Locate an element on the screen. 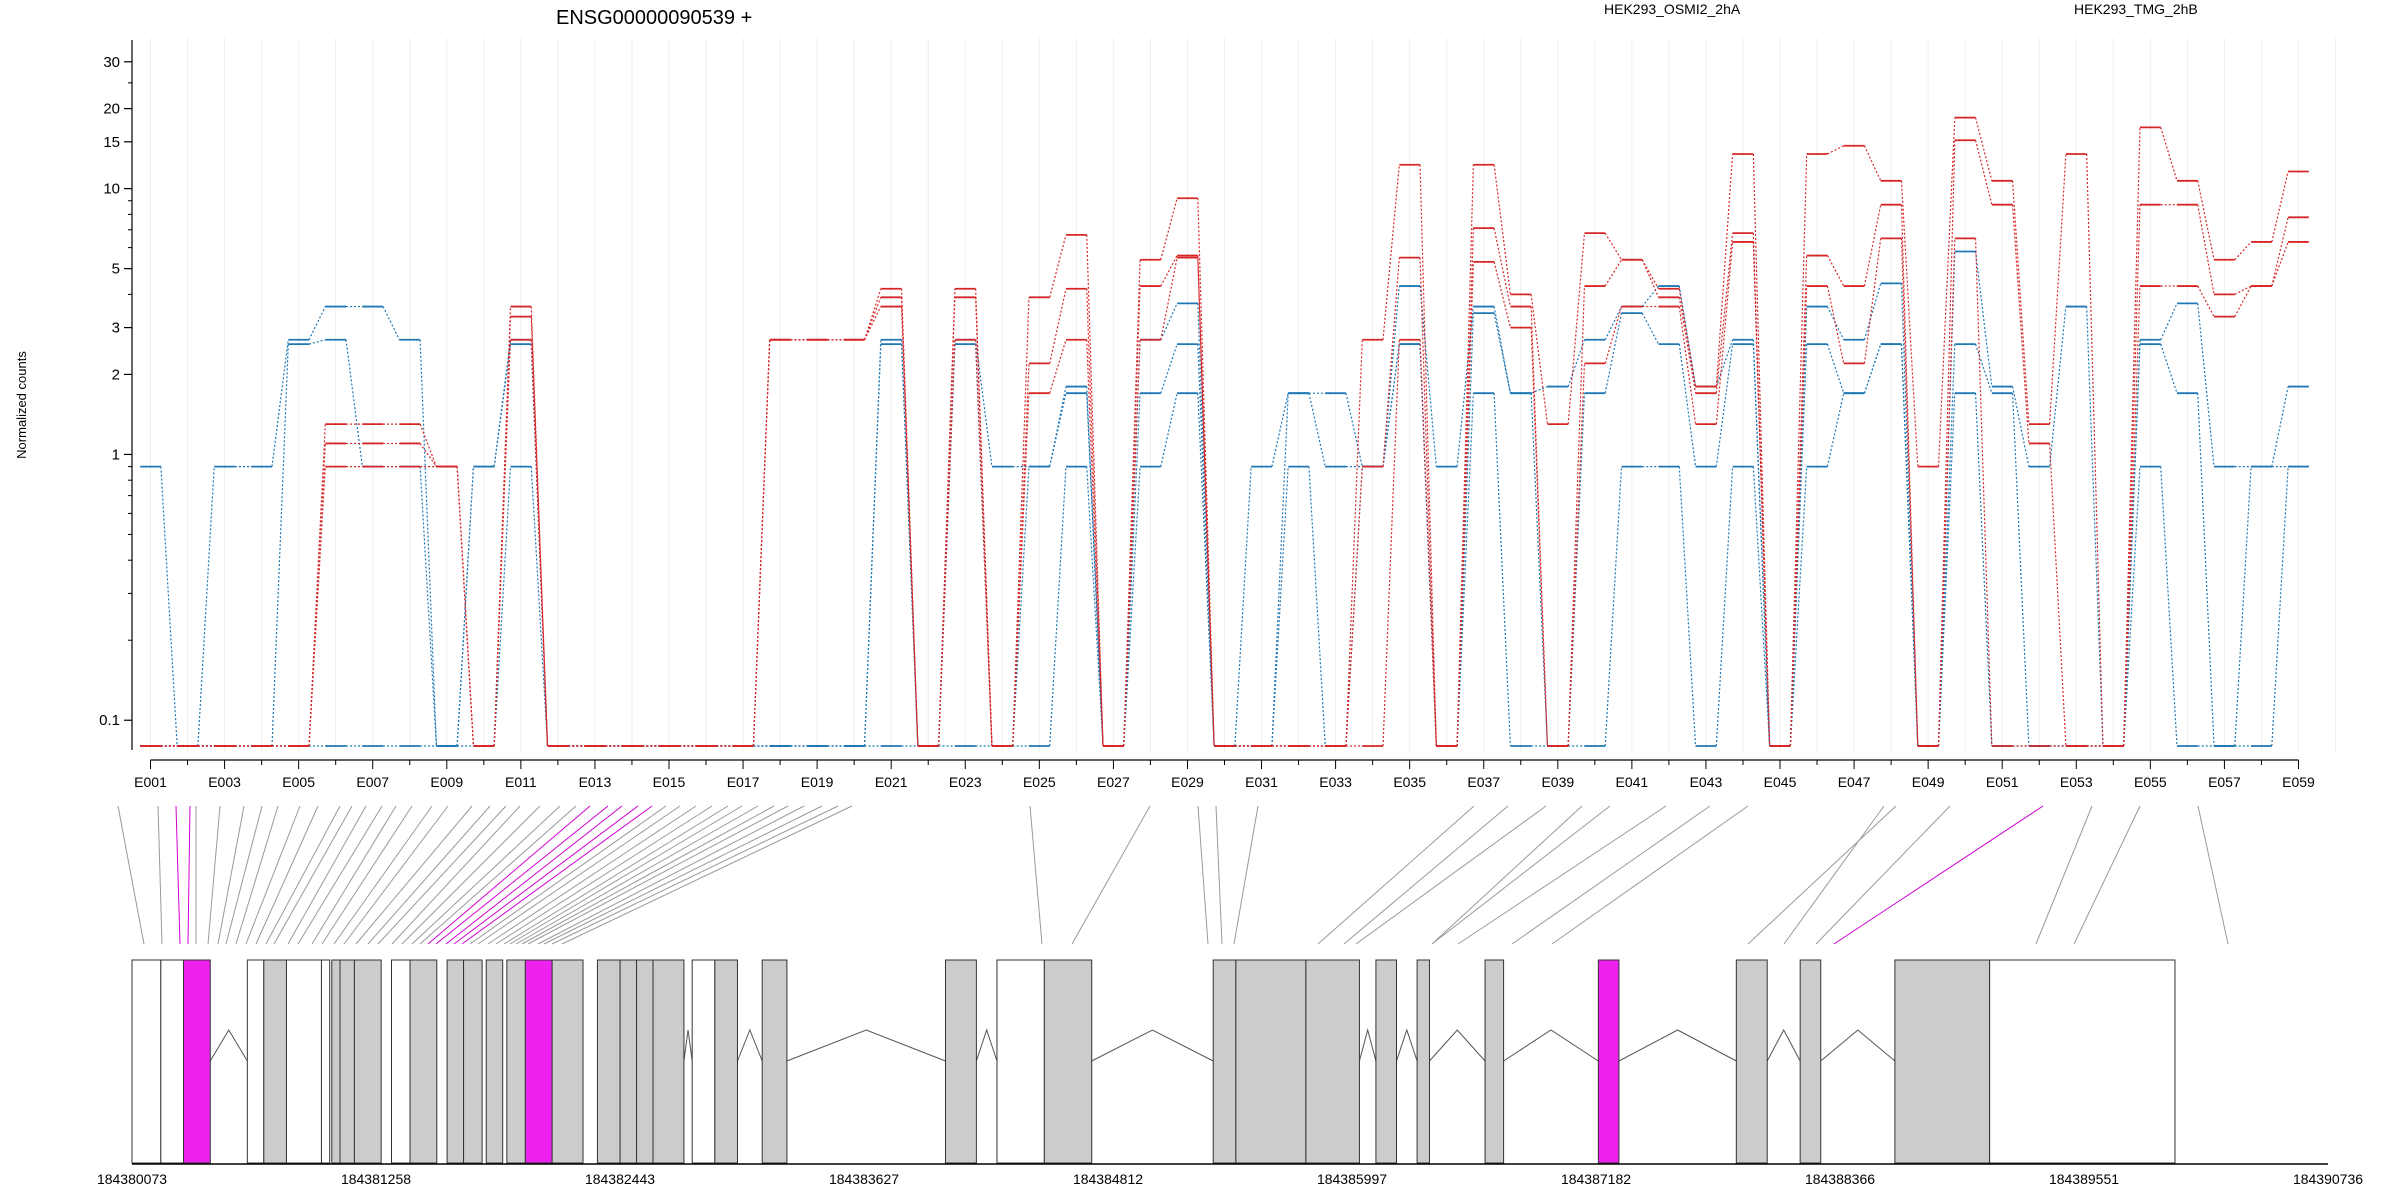  x-tick-label: E003 is located at coordinates (224, 782).